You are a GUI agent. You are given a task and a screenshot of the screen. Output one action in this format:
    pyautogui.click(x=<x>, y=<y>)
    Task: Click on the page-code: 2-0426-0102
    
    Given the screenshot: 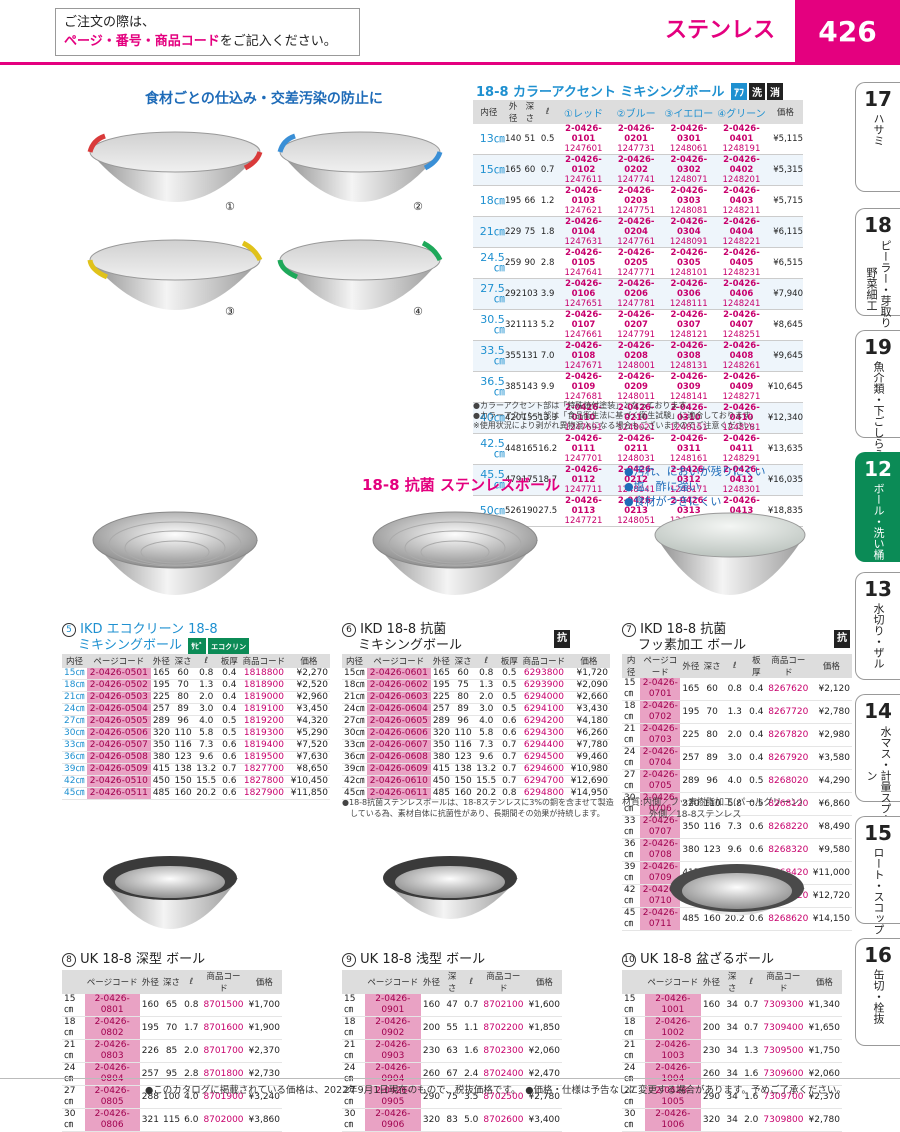 What is the action you would take?
    pyautogui.click(x=583, y=165)
    